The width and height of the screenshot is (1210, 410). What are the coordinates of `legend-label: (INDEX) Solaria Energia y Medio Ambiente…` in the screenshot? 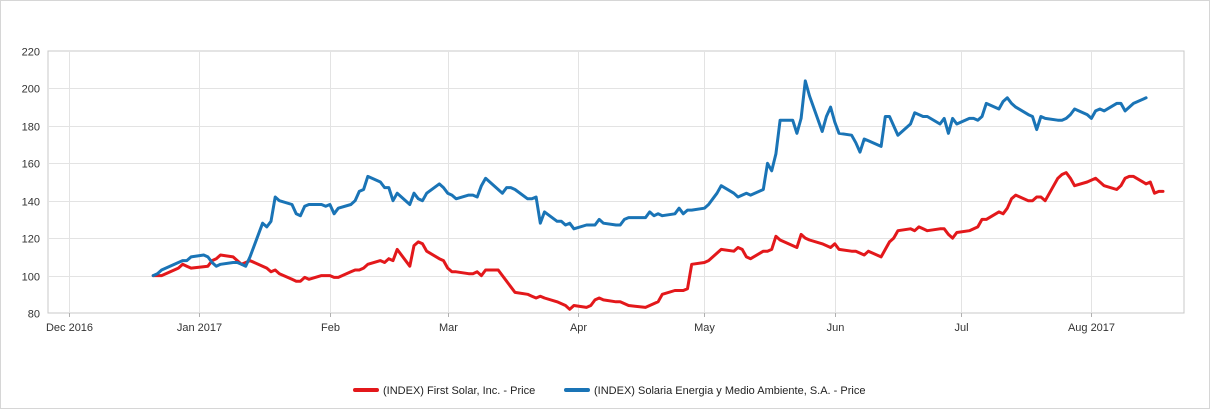 It's located at (729, 391).